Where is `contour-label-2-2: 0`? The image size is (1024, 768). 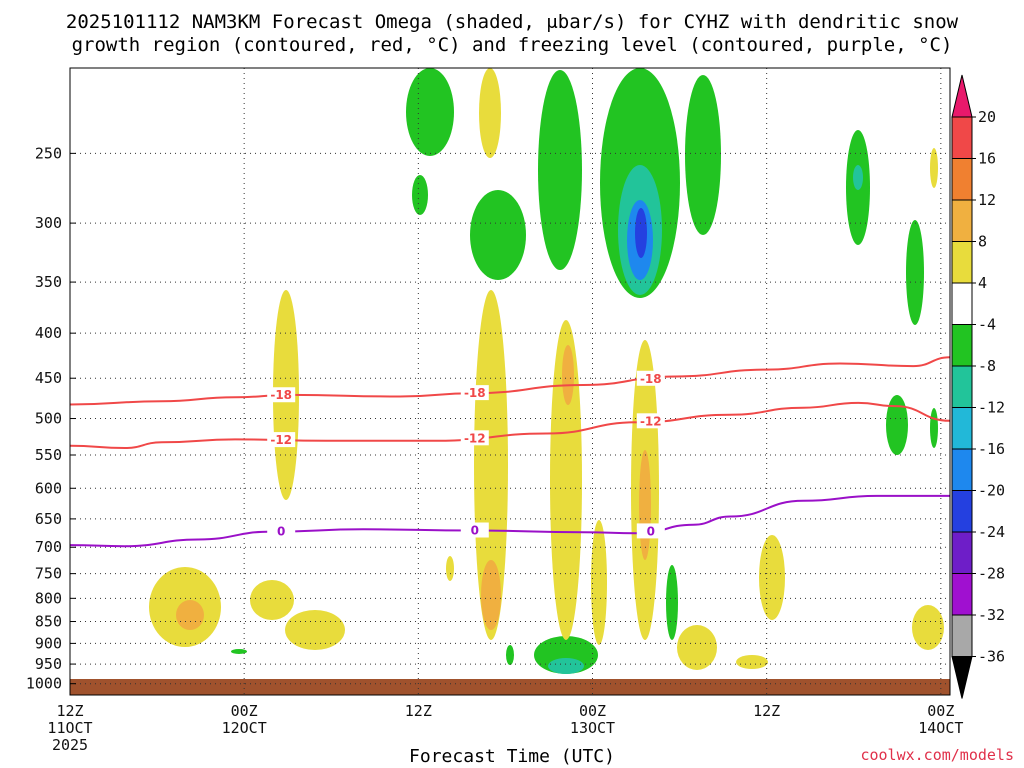
contour-label-2-2: 0 is located at coordinates (651, 531).